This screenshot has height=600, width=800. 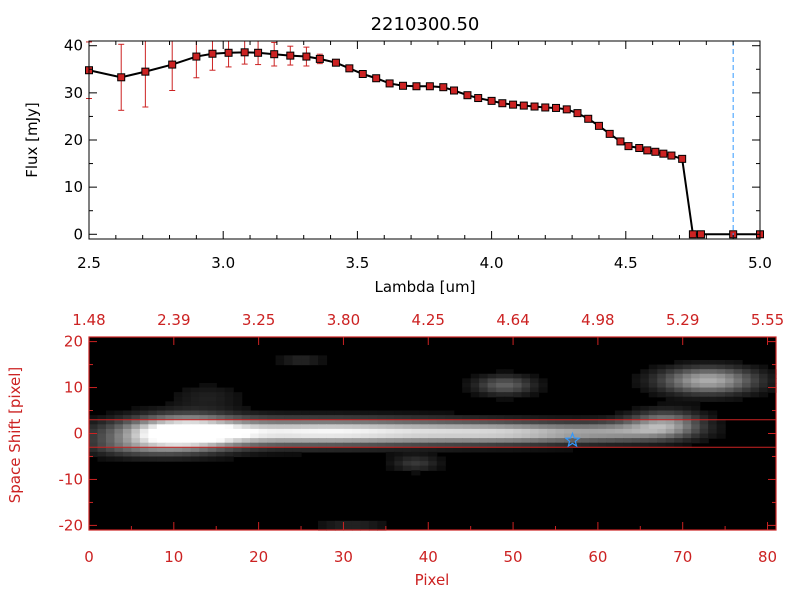 What do you see at coordinates (89, 263) in the screenshot?
I see `x-tick-label: 2.5` at bounding box center [89, 263].